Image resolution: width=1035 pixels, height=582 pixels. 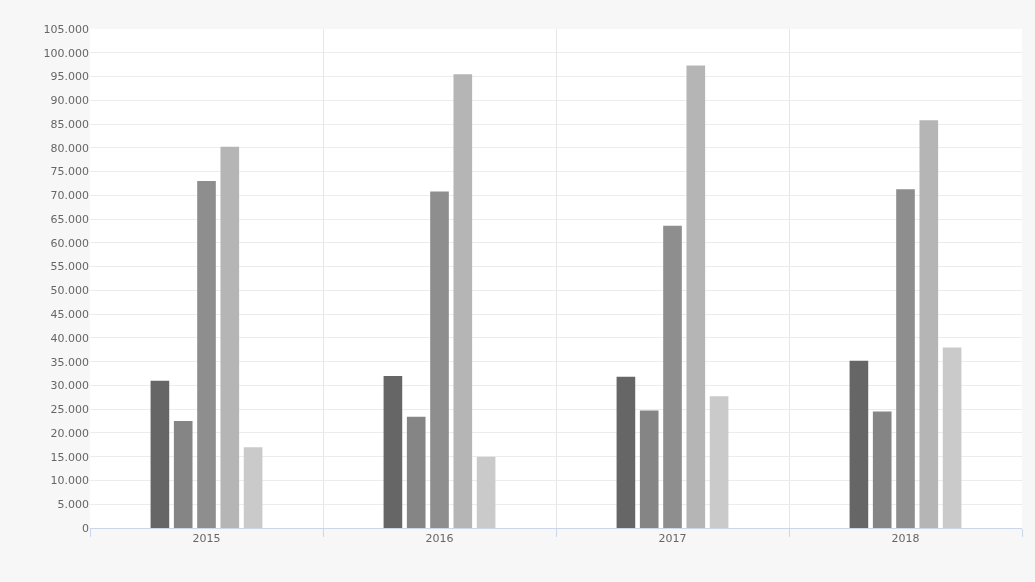 What do you see at coordinates (85, 528) in the screenshot?
I see `y-tick-label: 0` at bounding box center [85, 528].